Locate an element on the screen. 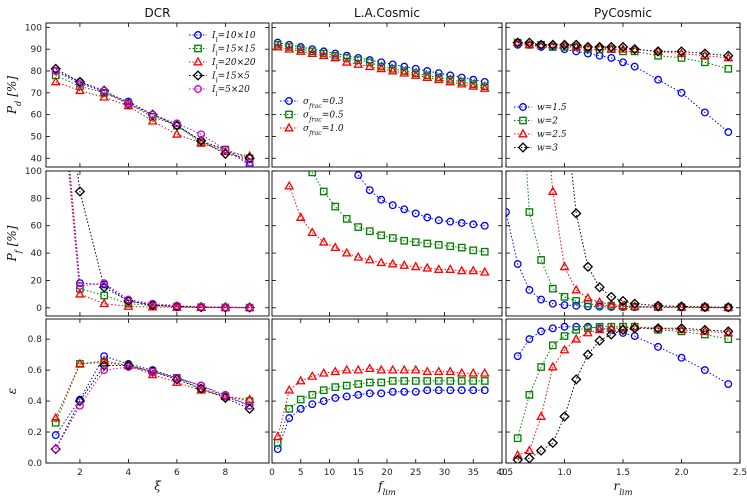 Image resolution: width=747 pixels, height=498 pixels. column-title: PyCosmic is located at coordinates (623, 13).